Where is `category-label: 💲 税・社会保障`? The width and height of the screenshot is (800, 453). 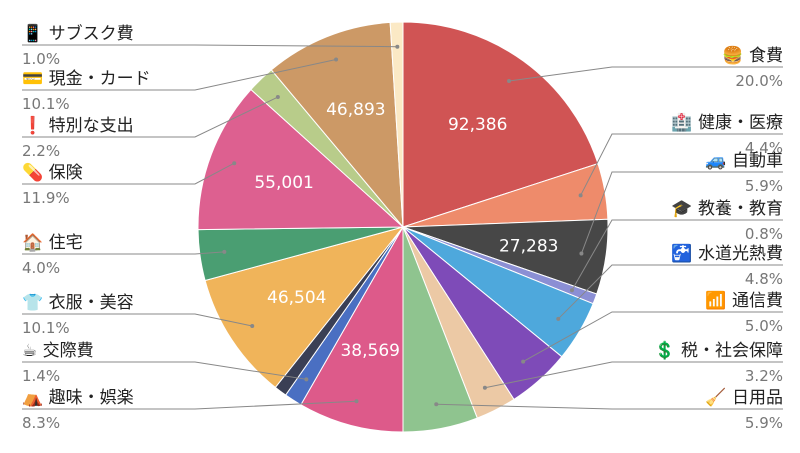 category-label: 💲 税・社会保障 is located at coordinates (718, 350).